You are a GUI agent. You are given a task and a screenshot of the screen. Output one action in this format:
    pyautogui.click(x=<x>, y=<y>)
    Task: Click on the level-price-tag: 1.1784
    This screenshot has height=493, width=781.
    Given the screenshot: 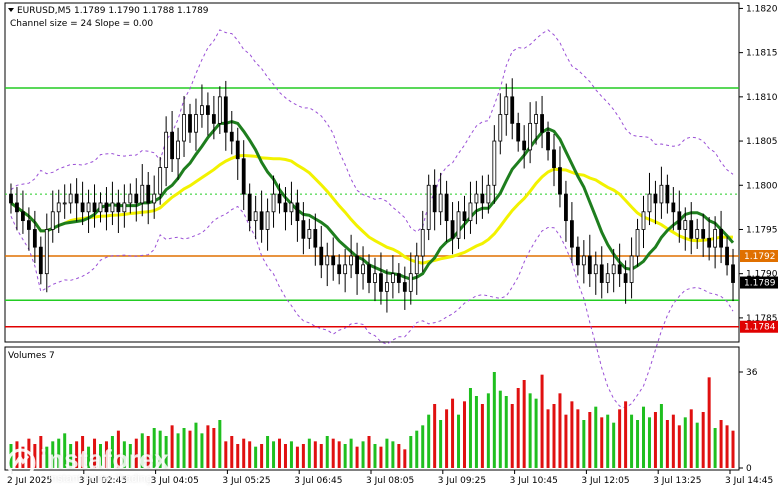 What is the action you would take?
    pyautogui.click(x=760, y=328)
    